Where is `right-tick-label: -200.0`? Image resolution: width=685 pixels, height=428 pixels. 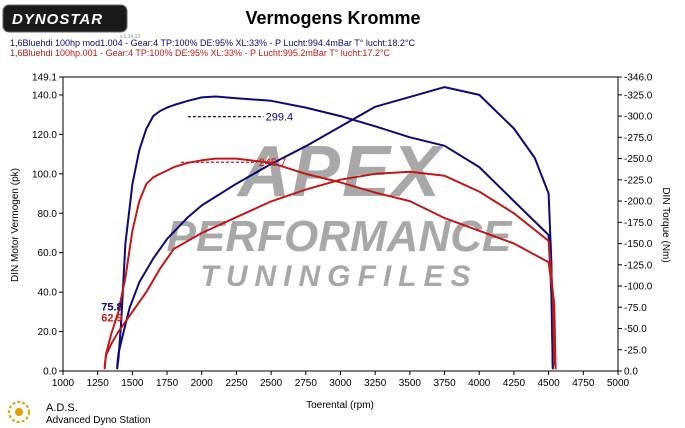 right-tick-label: -200.0 is located at coordinates (638, 202).